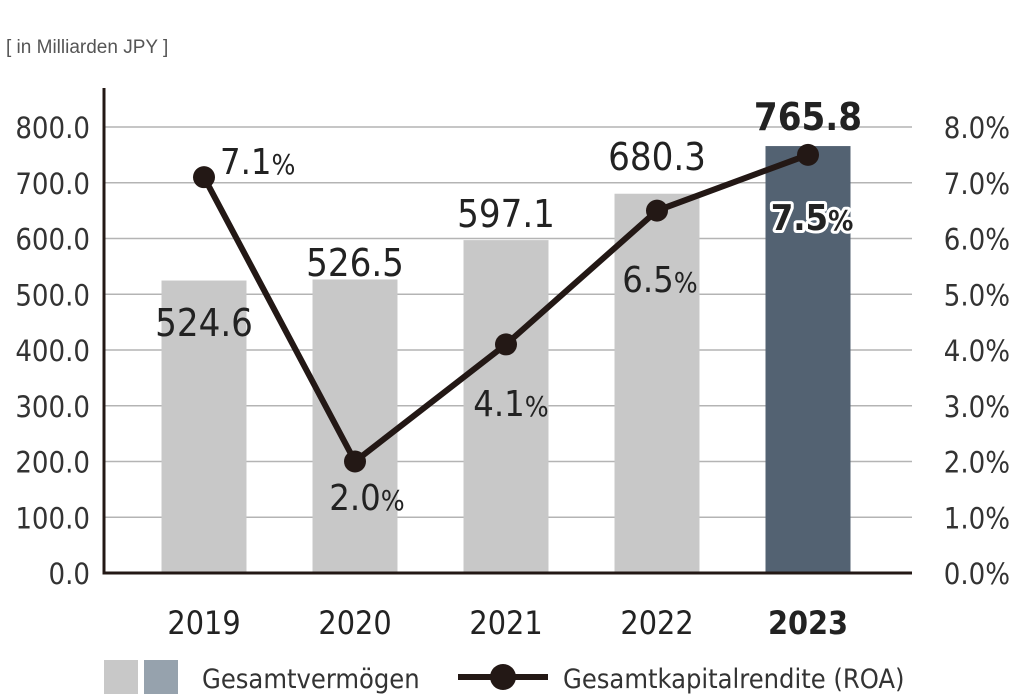  I want to click on roa-value-label-2021: 4.1%, so click(510, 404).